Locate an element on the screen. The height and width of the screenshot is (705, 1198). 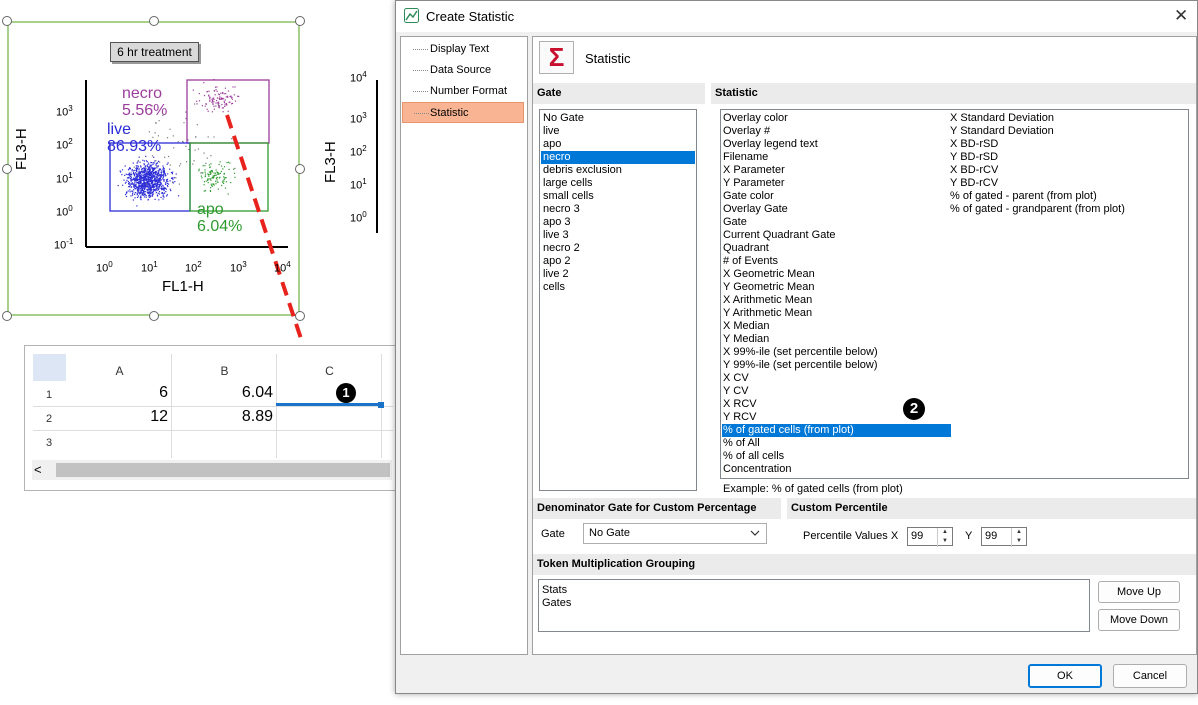
statistic-list-item: Overlay legend text is located at coordinates (770, 144).